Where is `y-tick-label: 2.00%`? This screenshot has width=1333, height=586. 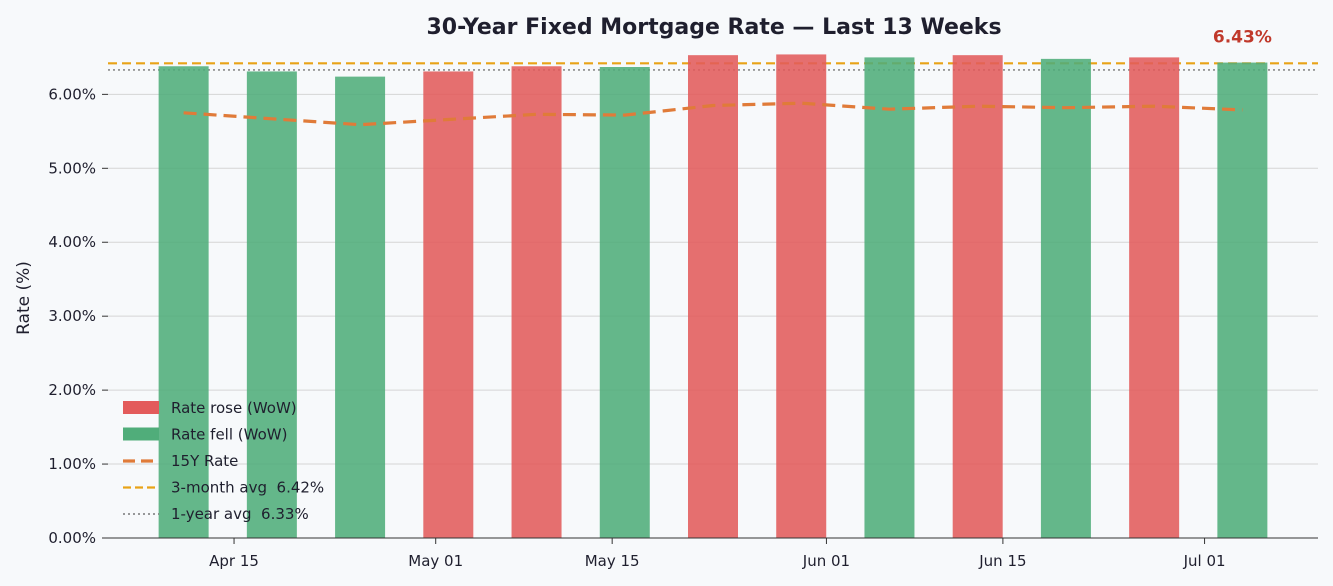 y-tick-label: 2.00% is located at coordinates (72, 390).